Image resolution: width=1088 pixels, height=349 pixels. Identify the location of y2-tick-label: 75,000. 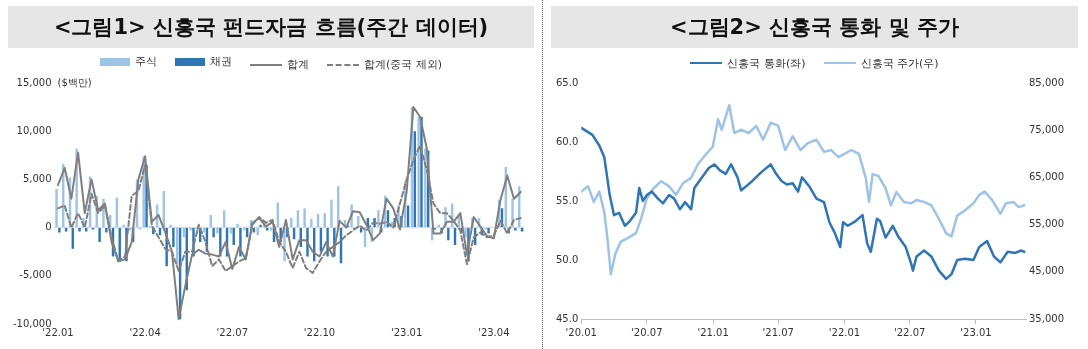
(1047, 129).